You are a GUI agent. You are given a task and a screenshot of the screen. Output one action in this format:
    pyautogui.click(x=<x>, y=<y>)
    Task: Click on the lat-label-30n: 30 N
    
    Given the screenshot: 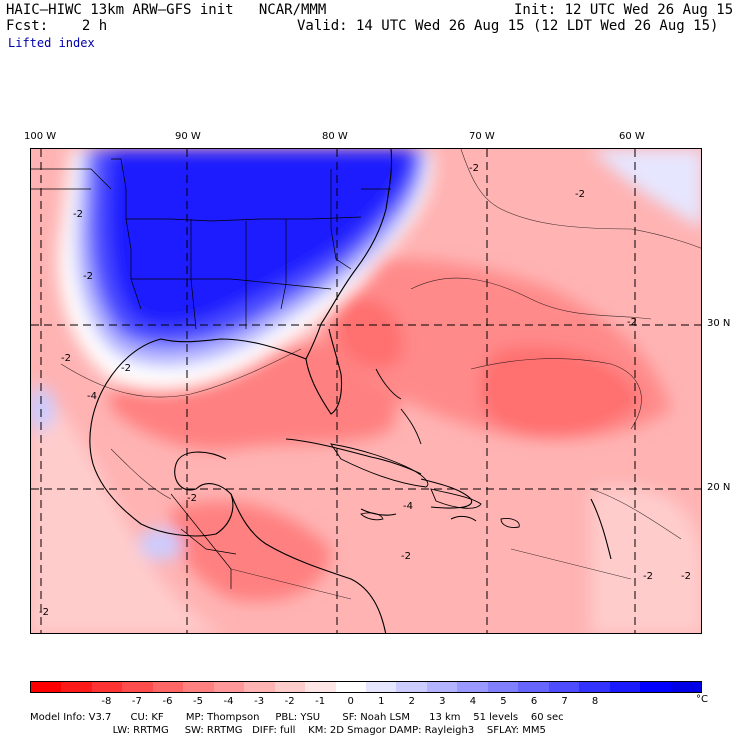 What is the action you would take?
    pyautogui.click(x=719, y=323)
    